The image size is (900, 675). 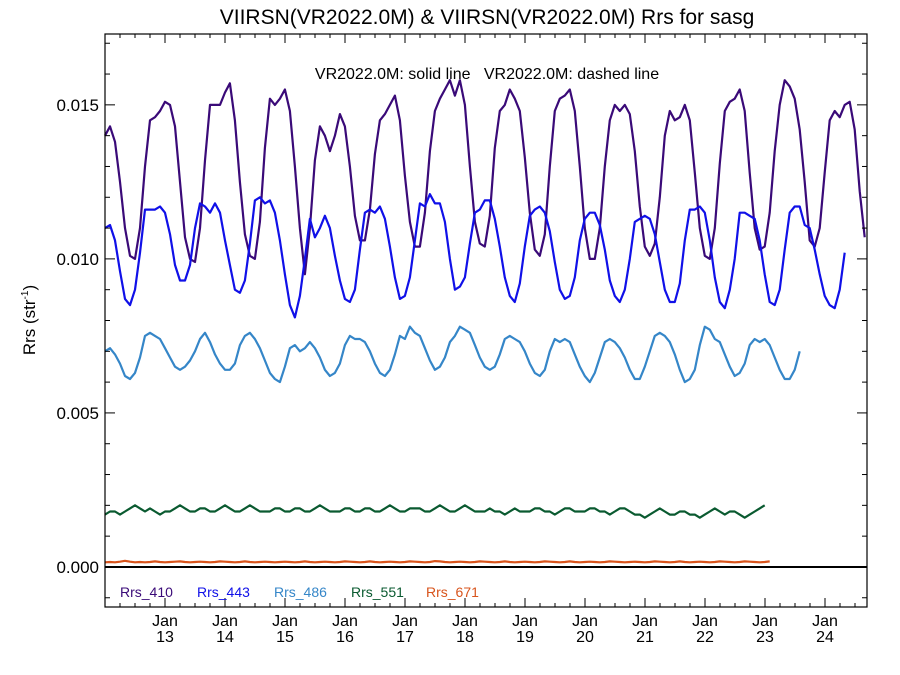 What do you see at coordinates (29, 327) in the screenshot?
I see `y-axis-label-main: Rrs (str` at bounding box center [29, 327].